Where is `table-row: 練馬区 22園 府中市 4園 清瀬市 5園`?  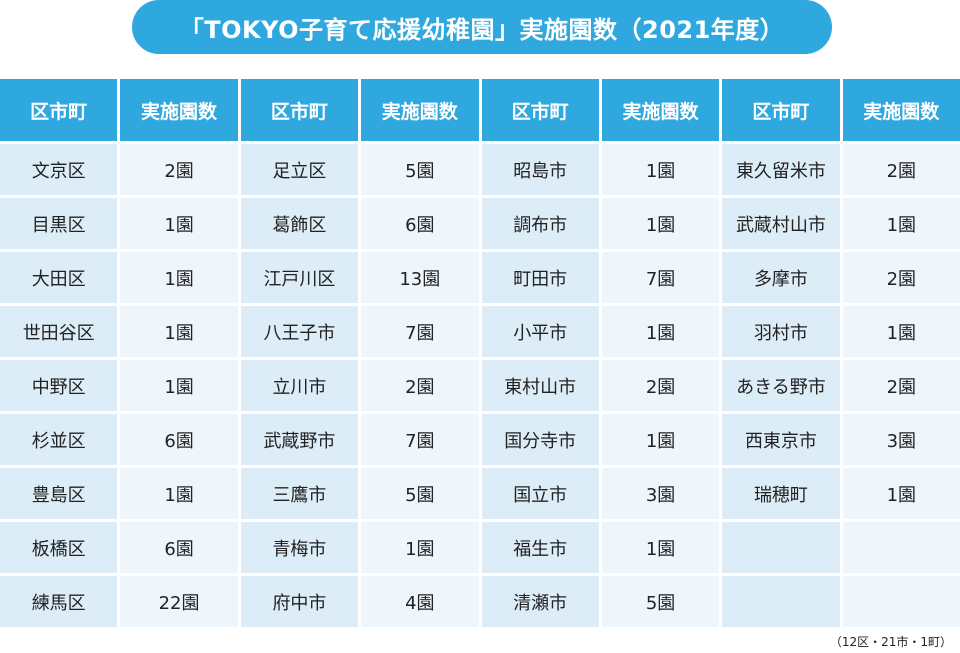 table-row: 練馬区 22園 府中市 4園 清瀬市 5園 is located at coordinates (480, 601).